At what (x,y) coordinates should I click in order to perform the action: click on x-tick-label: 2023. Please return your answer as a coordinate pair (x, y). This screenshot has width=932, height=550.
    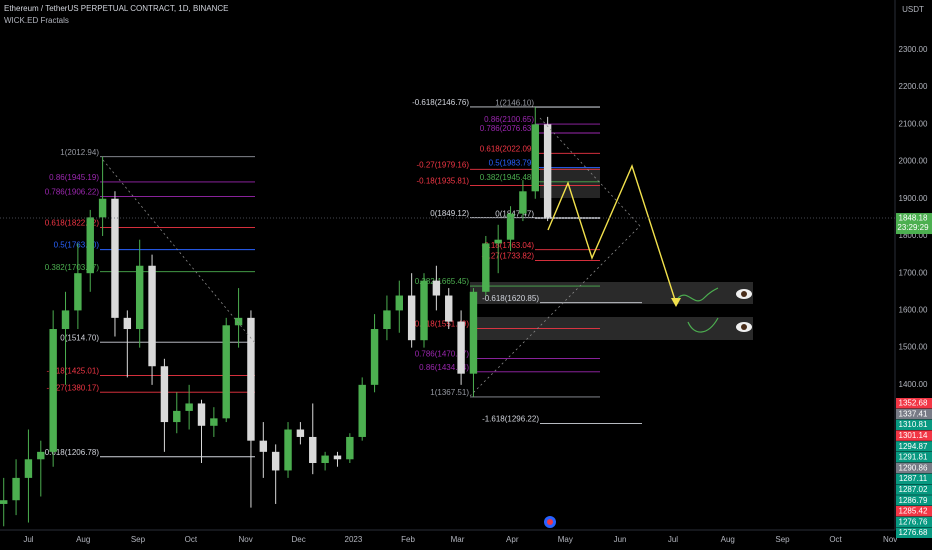
    Looking at the image, I should click on (354, 539).